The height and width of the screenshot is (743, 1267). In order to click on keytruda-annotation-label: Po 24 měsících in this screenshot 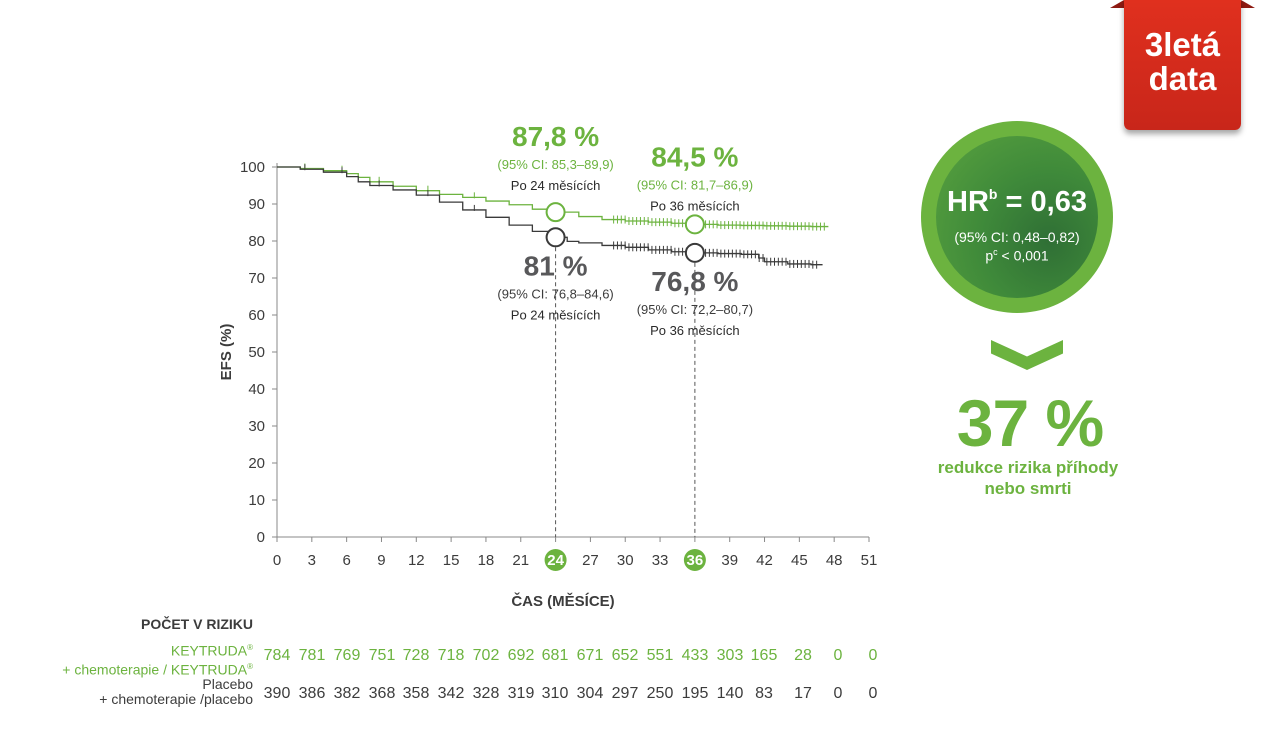, I will do `click(556, 185)`.